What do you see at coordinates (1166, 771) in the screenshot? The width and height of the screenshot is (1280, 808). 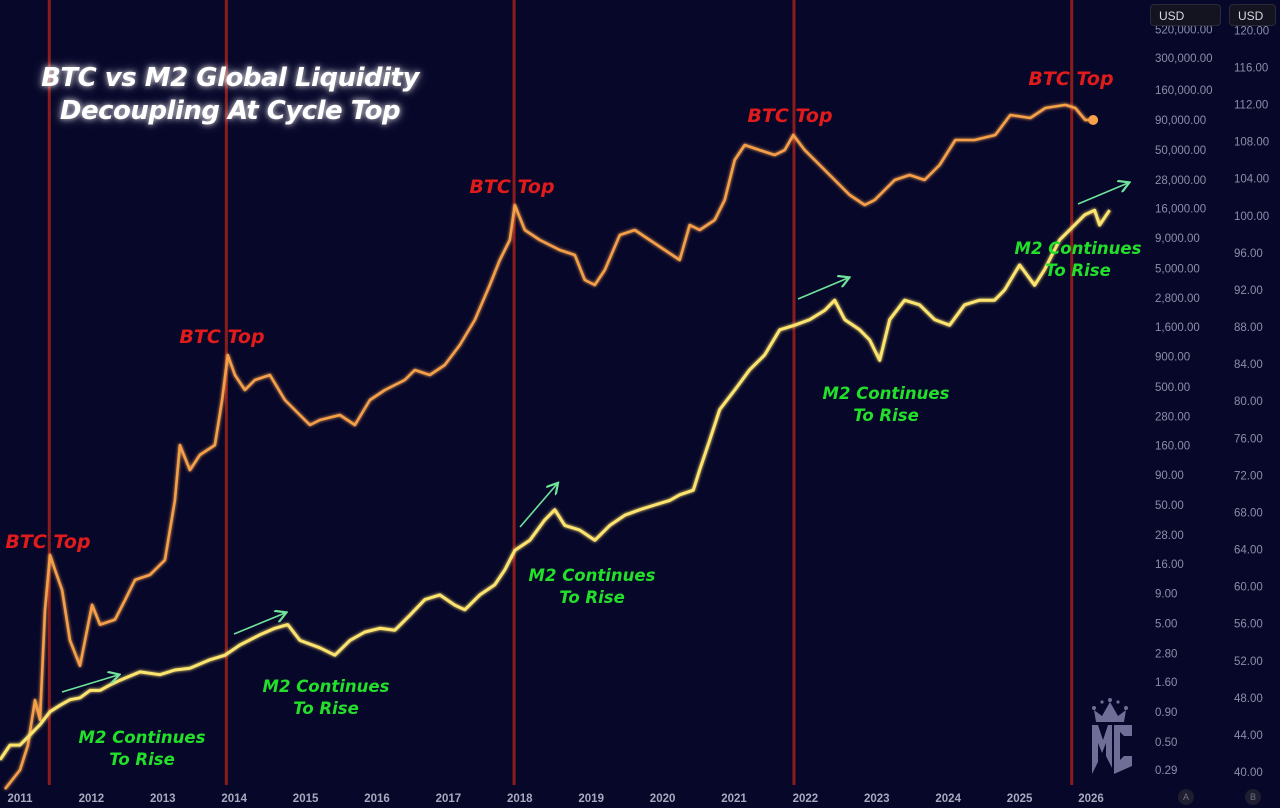 I see `left-axis-tick-label: 0.29` at bounding box center [1166, 771].